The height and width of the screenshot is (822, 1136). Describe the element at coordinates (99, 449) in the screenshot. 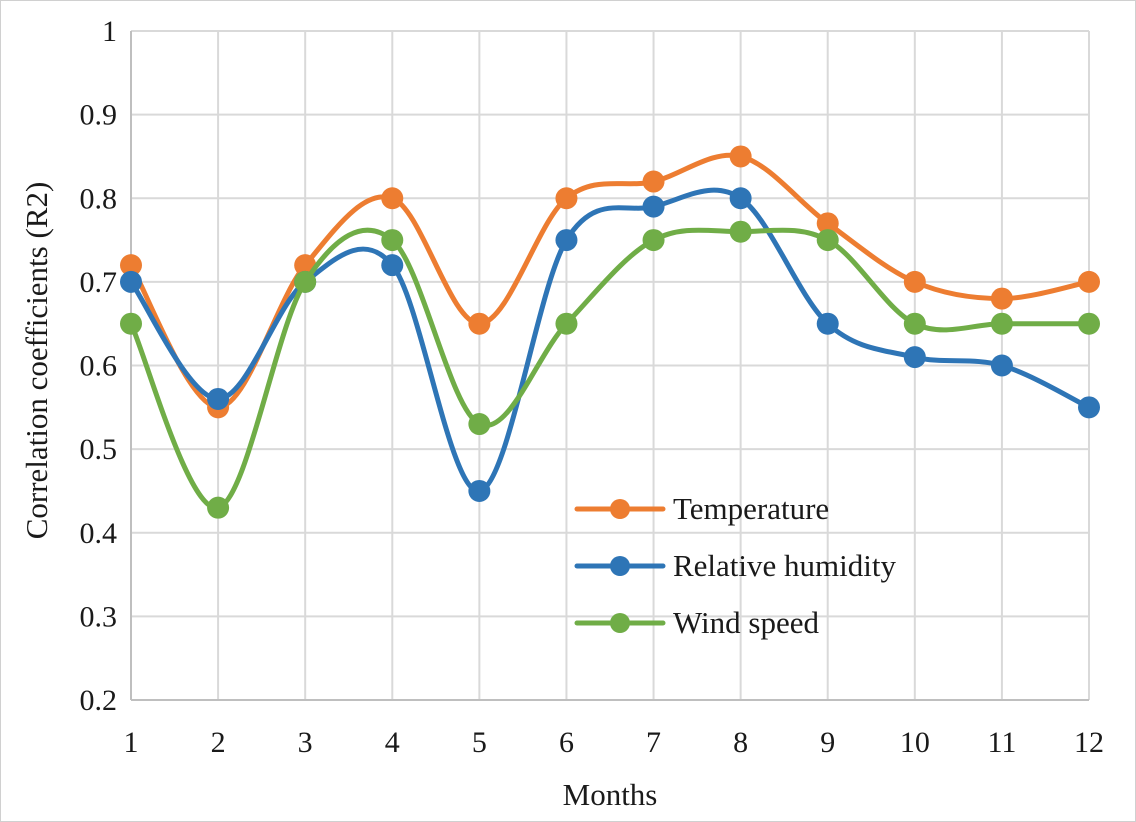

I see `y-tick-label: 0.5` at that location.